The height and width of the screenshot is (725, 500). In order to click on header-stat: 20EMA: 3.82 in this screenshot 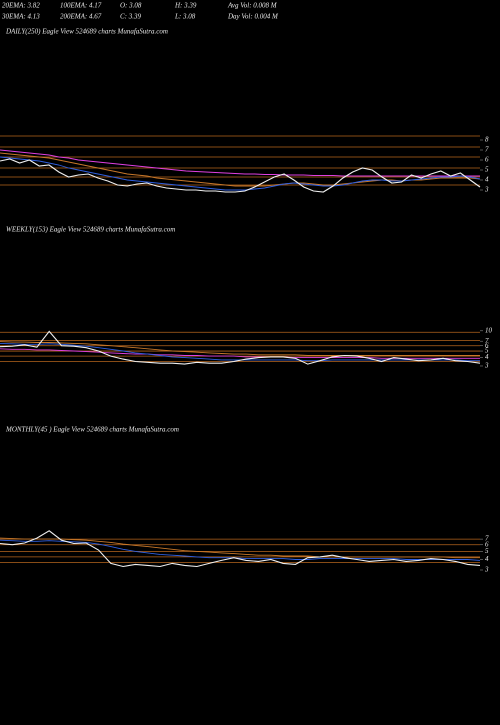, I will do `click(21, 6)`.